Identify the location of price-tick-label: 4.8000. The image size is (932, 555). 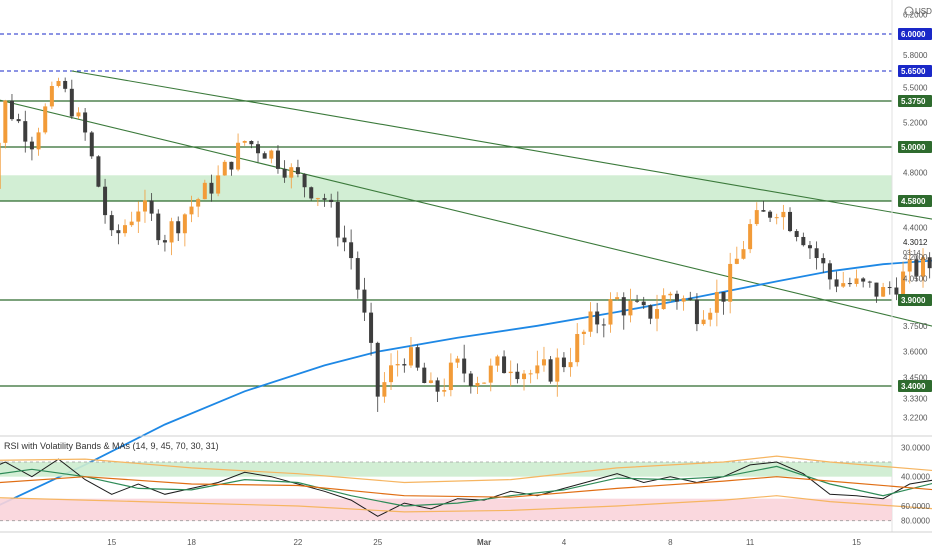
(915, 173).